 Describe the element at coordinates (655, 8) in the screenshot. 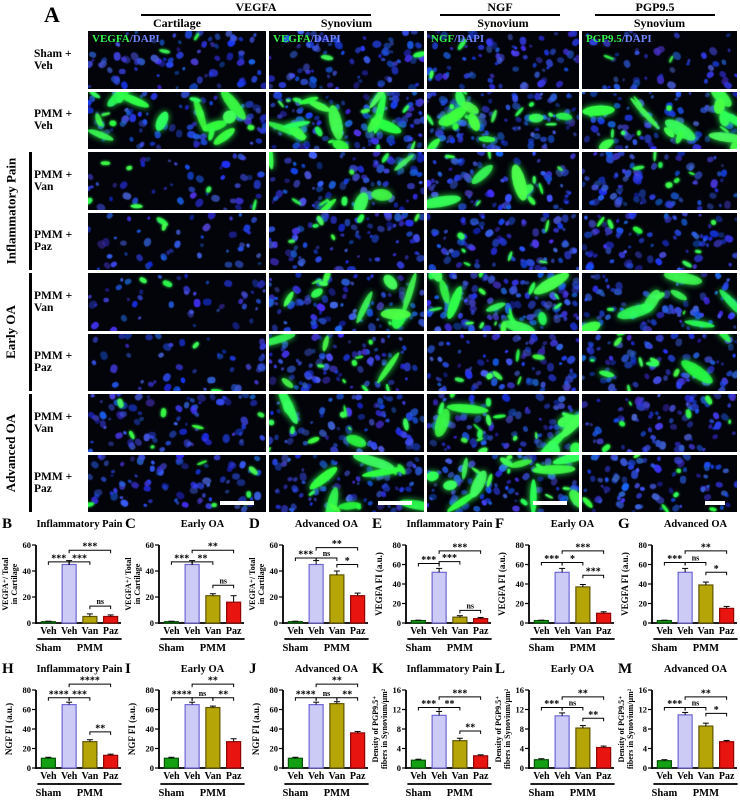

I see `stain-group-pgp95: PGP9.5` at that location.